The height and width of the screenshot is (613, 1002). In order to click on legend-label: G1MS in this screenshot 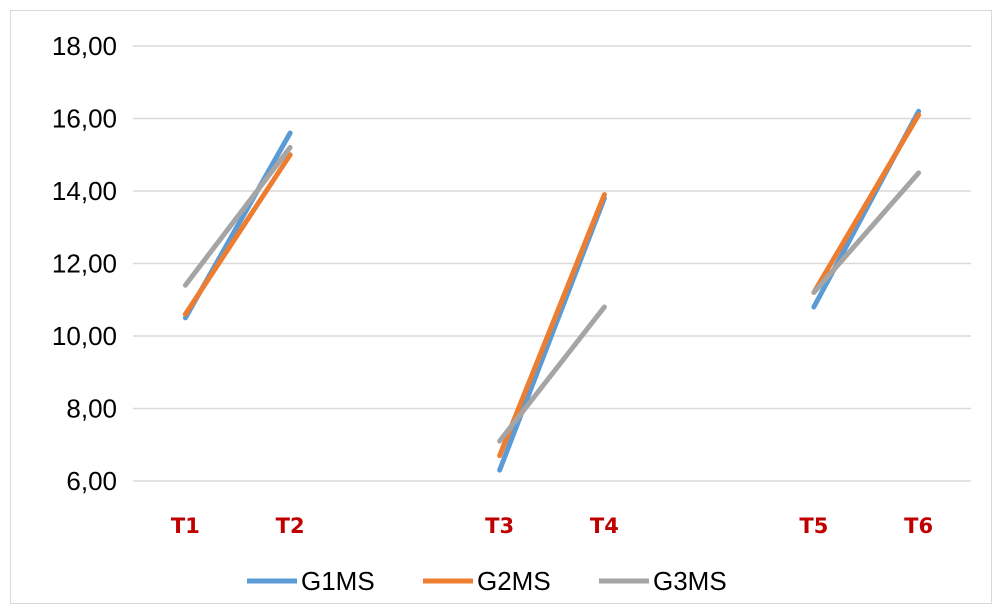, I will do `click(338, 581)`.